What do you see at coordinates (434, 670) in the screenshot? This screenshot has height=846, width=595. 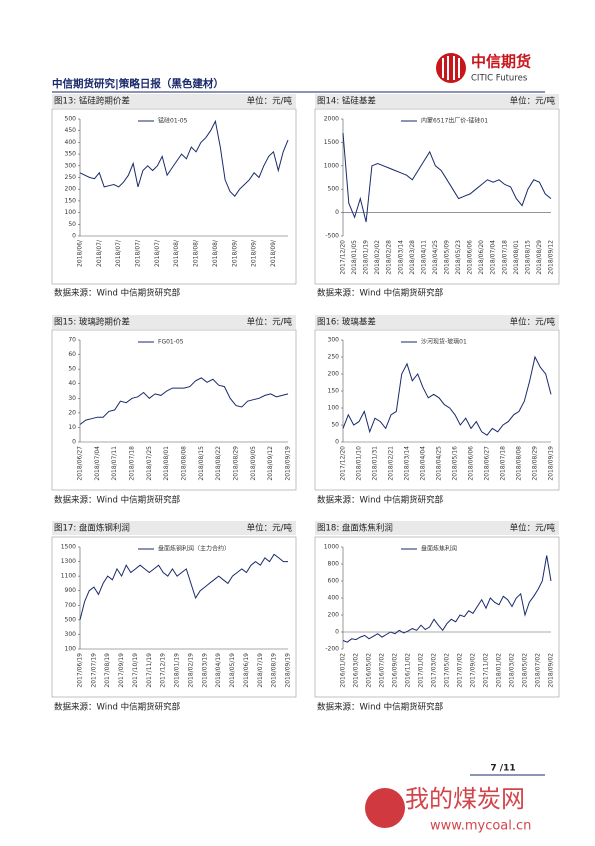 I see `x-tick-label: 2017/03/02` at bounding box center [434, 670].